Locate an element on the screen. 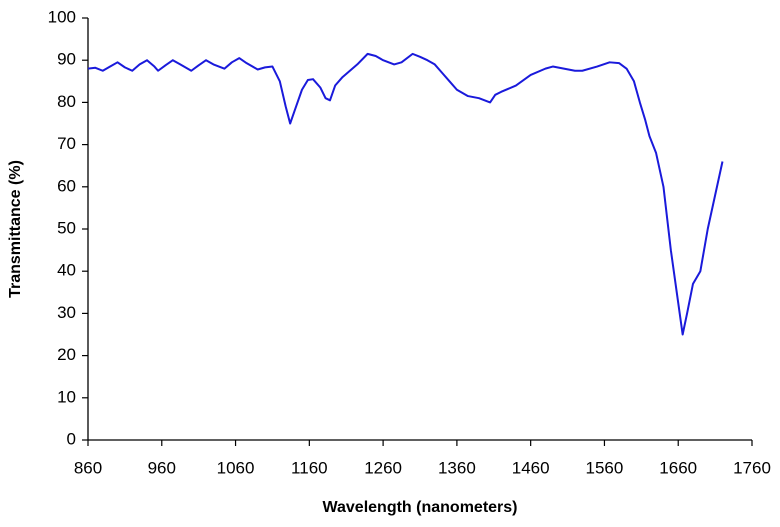 The width and height of the screenshot is (780, 527). y-tick-label: 50 is located at coordinates (66, 227).